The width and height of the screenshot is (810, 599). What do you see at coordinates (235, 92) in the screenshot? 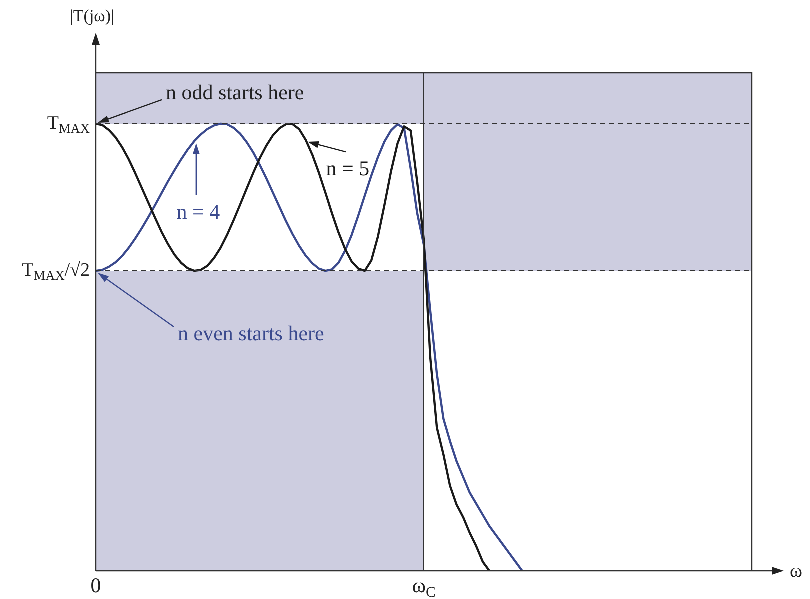
I see `text: n odd starts here` at bounding box center [235, 92].